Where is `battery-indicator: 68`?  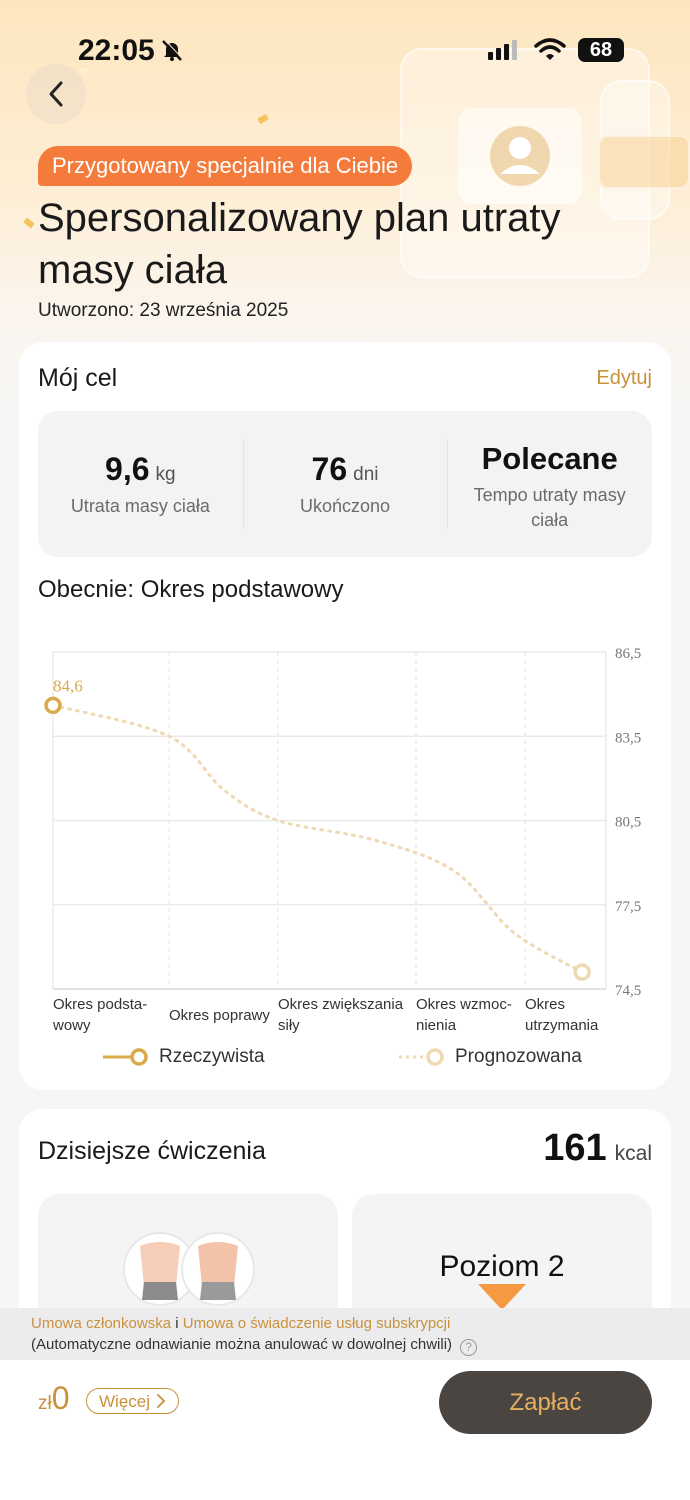 battery-indicator: 68 is located at coordinates (601, 50).